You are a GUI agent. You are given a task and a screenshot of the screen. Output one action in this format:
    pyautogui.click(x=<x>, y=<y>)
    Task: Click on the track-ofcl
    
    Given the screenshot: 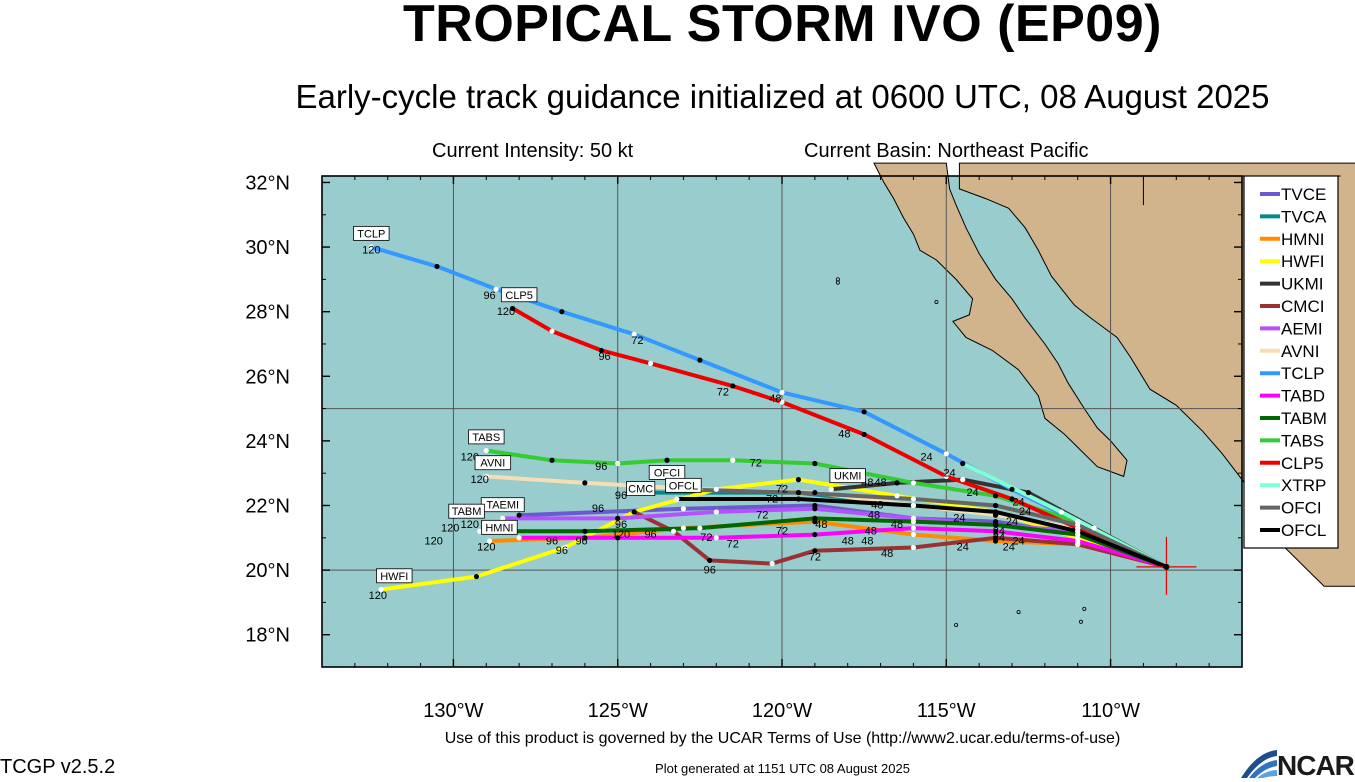 What is the action you would take?
    pyautogui.click(x=922, y=533)
    